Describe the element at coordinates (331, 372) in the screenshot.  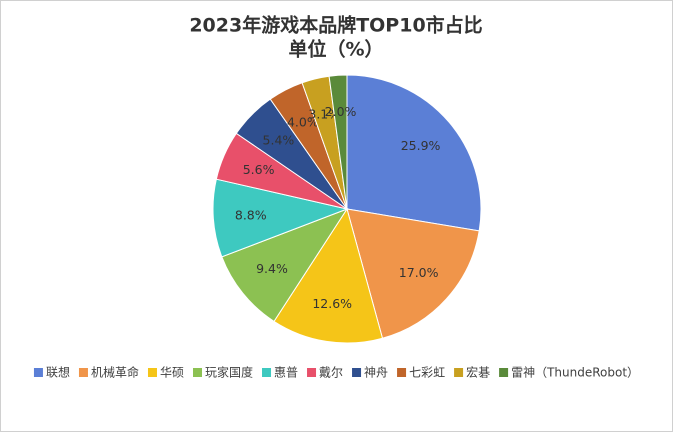
I see `legend-label: 戴尔` at that location.